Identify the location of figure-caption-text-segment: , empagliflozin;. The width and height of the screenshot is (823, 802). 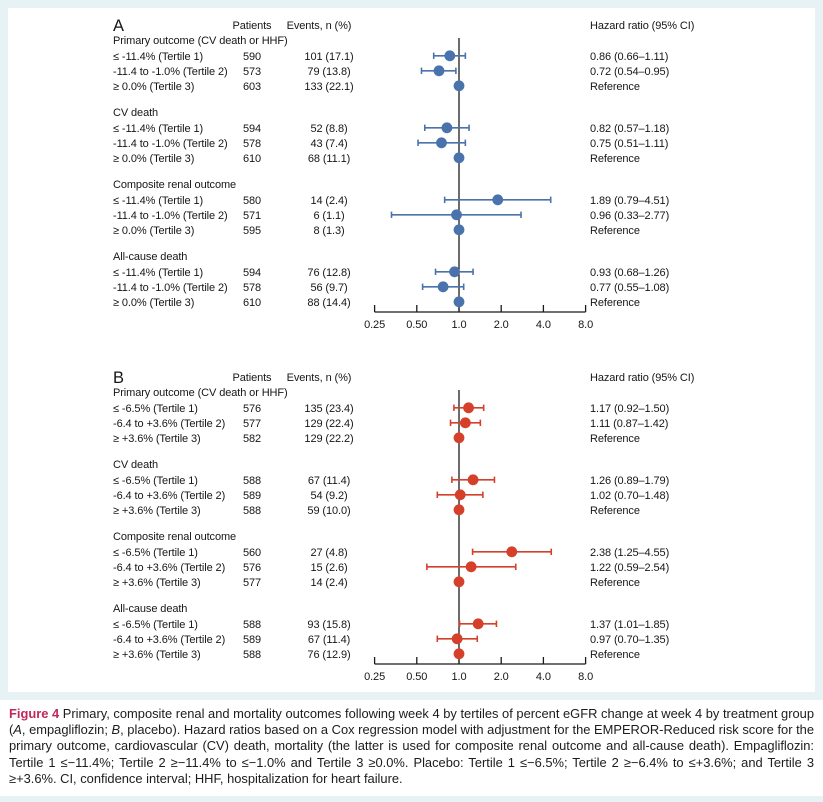
(66, 730).